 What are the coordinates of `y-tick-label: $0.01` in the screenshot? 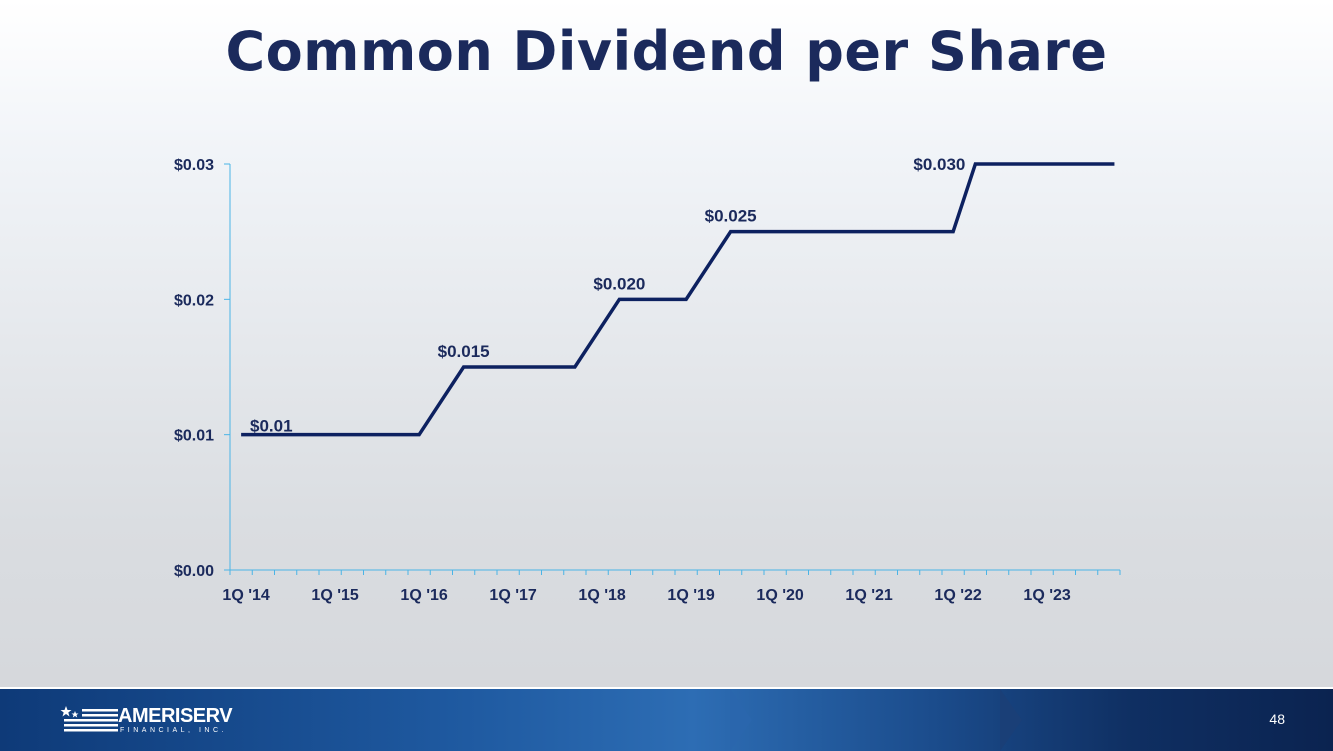 It's located at (194, 436).